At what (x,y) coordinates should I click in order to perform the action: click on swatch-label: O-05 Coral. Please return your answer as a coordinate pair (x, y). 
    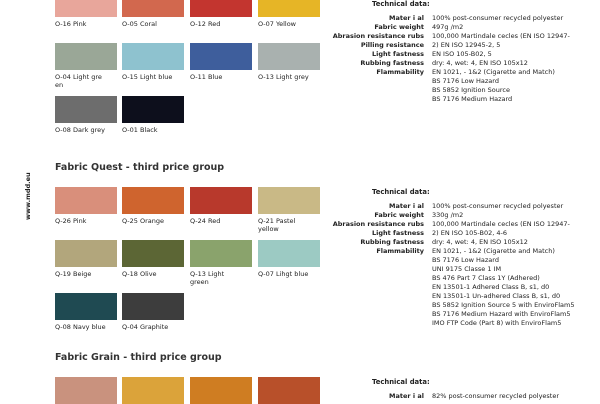
    Looking at the image, I should click on (139, 24).